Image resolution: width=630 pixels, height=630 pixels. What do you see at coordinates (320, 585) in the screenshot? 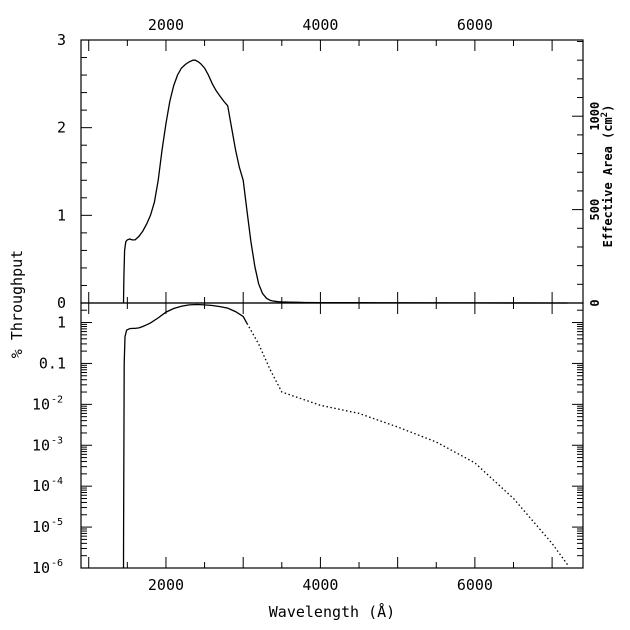
I see `bottom-x-tick-label: 4000` at bounding box center [320, 585].